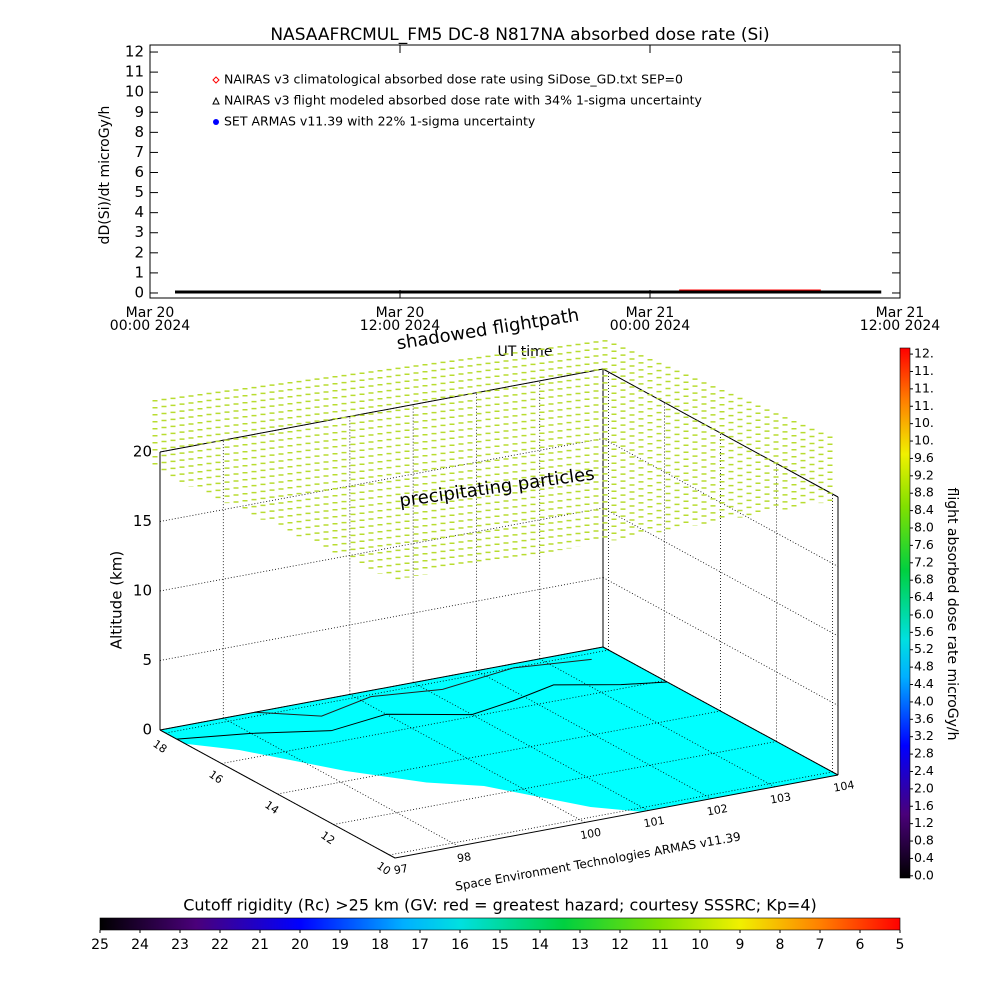 The image size is (1000, 1000). Describe the element at coordinates (139, 232) in the screenshot. I see `y-tick-label: 3` at that location.